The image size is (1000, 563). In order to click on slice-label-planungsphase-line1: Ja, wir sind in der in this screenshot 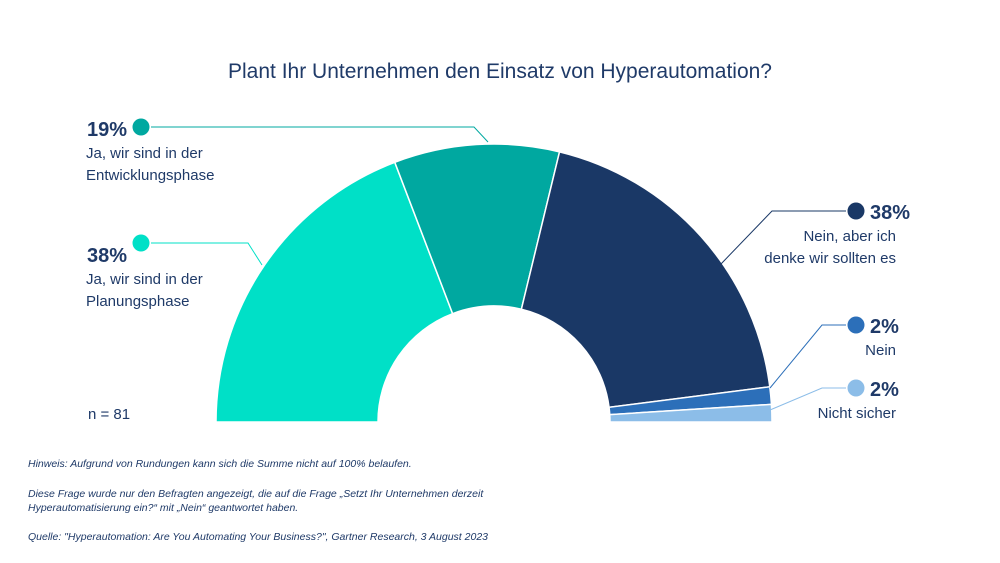, I will do `click(144, 279)`.